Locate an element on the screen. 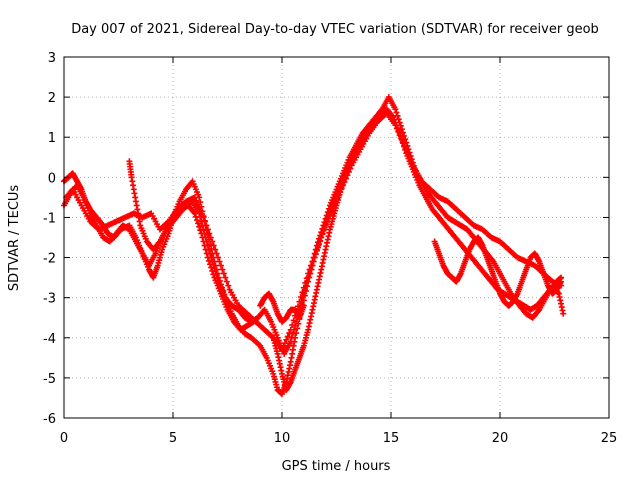 This screenshot has height=480, width=640. x-tick-label: 15 is located at coordinates (391, 438).